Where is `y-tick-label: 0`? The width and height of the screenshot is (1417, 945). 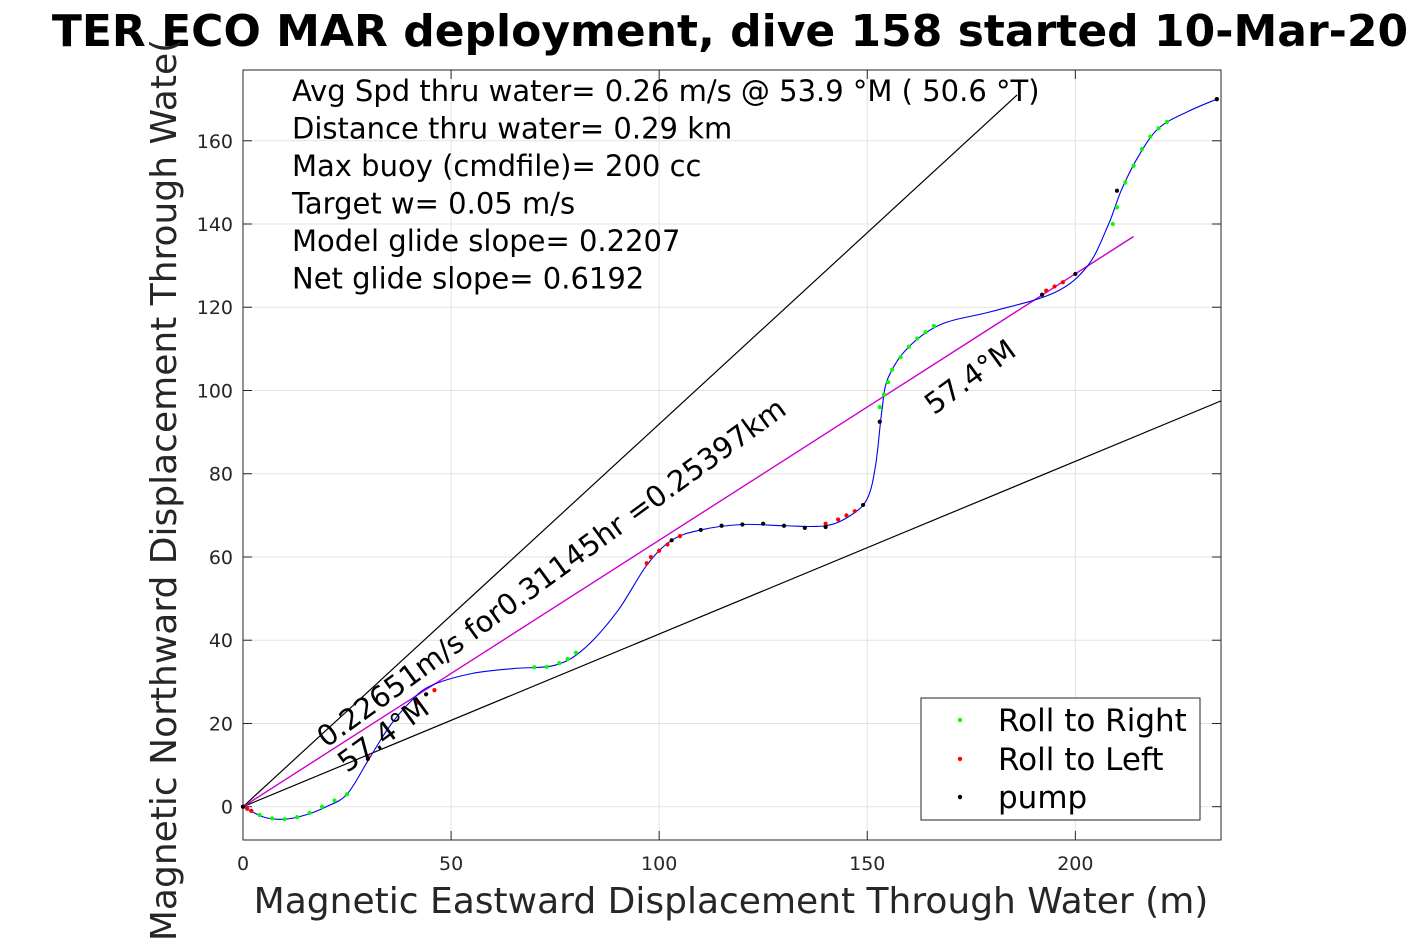
y-tick-label: 0 is located at coordinates (227, 808).